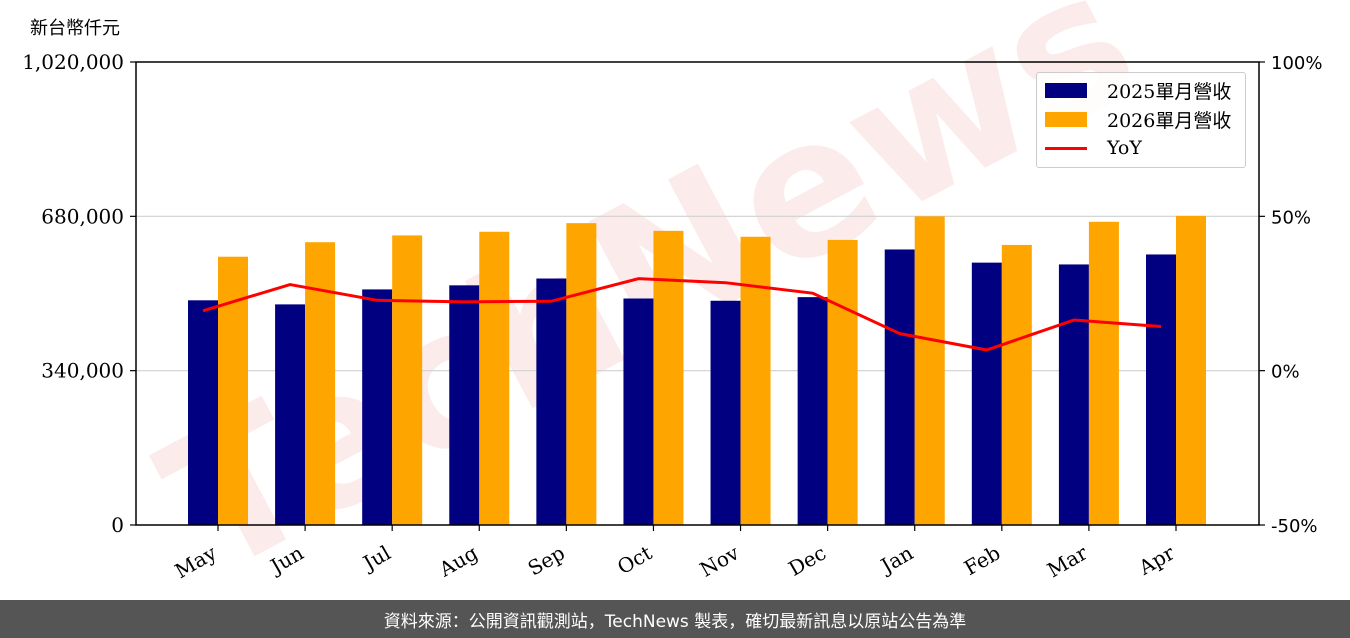  What do you see at coordinates (638, 411) in the screenshot?
I see `bar-2025-oct` at bounding box center [638, 411].